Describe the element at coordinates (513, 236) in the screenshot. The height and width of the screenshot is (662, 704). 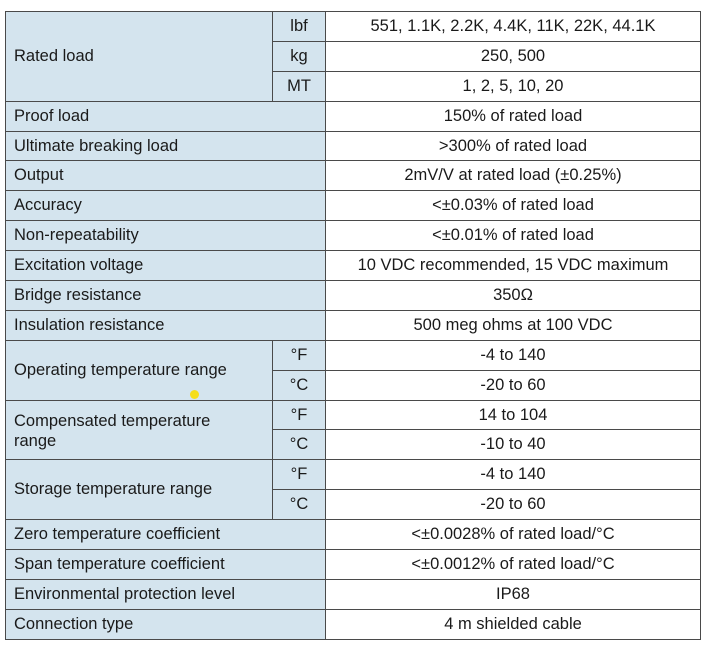
I see `value-cell: <±0.01% of rated load` at that location.